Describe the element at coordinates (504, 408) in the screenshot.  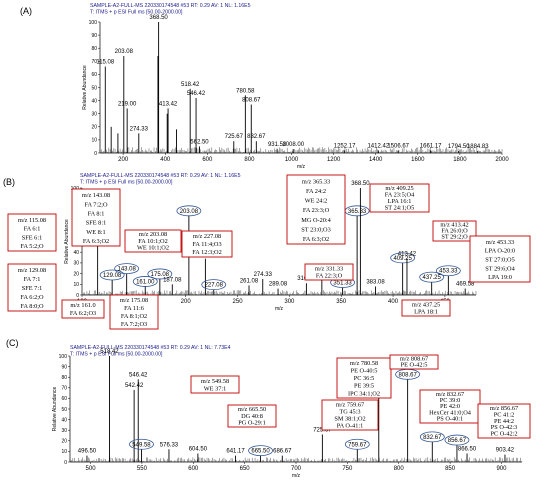
I see `annotation-mz: m/z 856.67` at that location.